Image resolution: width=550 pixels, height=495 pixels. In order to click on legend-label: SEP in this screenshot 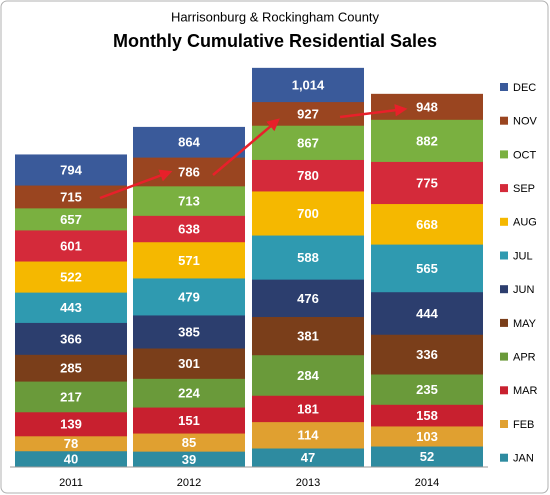, I will do `click(524, 189)`.